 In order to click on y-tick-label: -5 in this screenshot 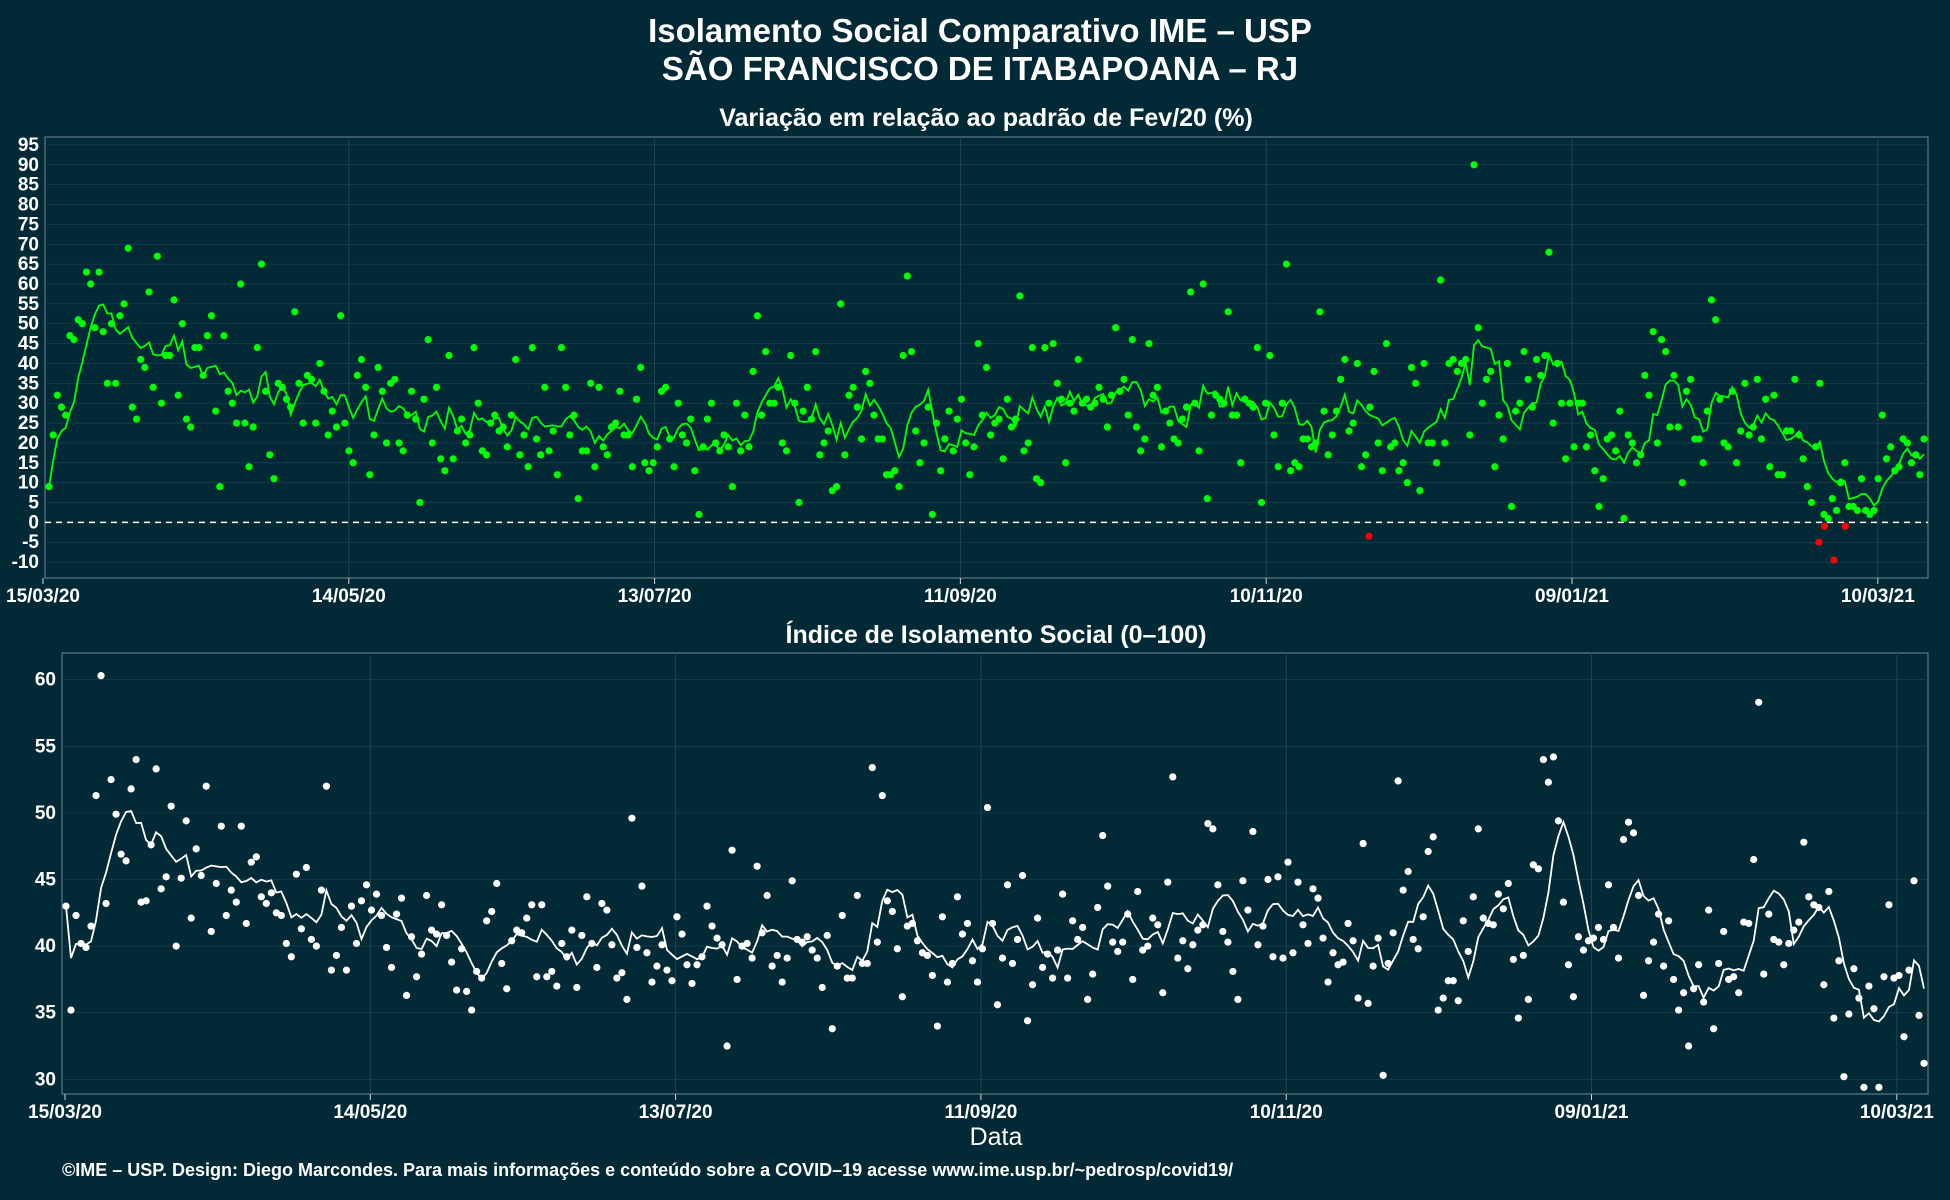, I will do `click(30, 542)`.